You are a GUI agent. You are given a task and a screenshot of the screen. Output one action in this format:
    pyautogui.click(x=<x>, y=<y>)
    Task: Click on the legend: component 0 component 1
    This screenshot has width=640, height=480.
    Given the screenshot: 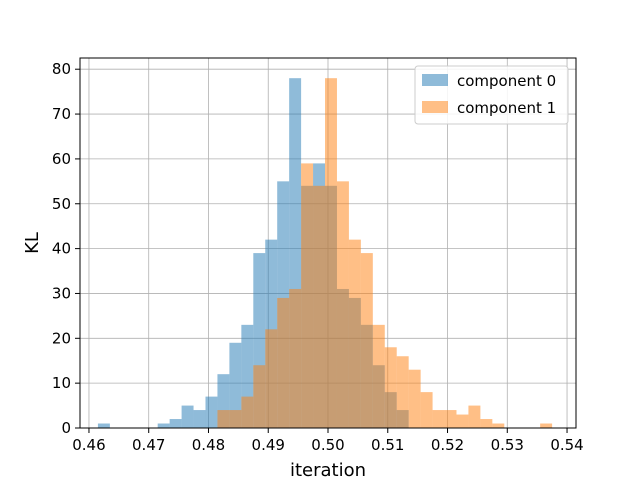 What is the action you would take?
    pyautogui.click(x=491, y=95)
    